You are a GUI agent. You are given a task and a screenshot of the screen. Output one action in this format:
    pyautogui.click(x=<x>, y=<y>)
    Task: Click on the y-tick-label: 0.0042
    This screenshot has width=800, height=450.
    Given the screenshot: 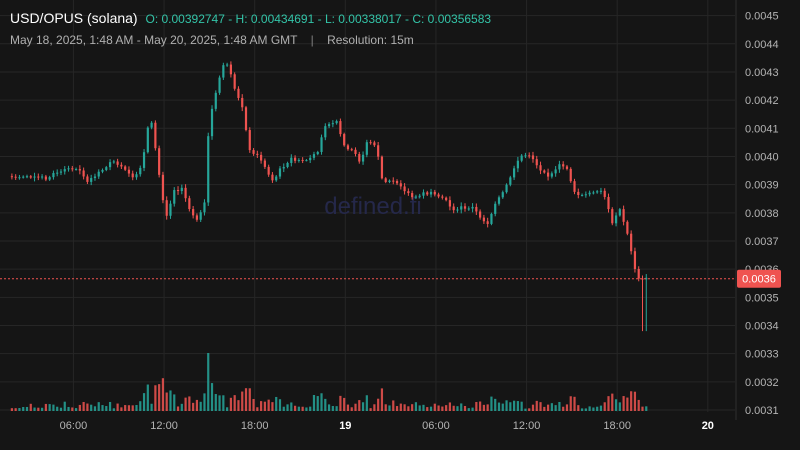 What is the action you would take?
    pyautogui.click(x=762, y=101)
    